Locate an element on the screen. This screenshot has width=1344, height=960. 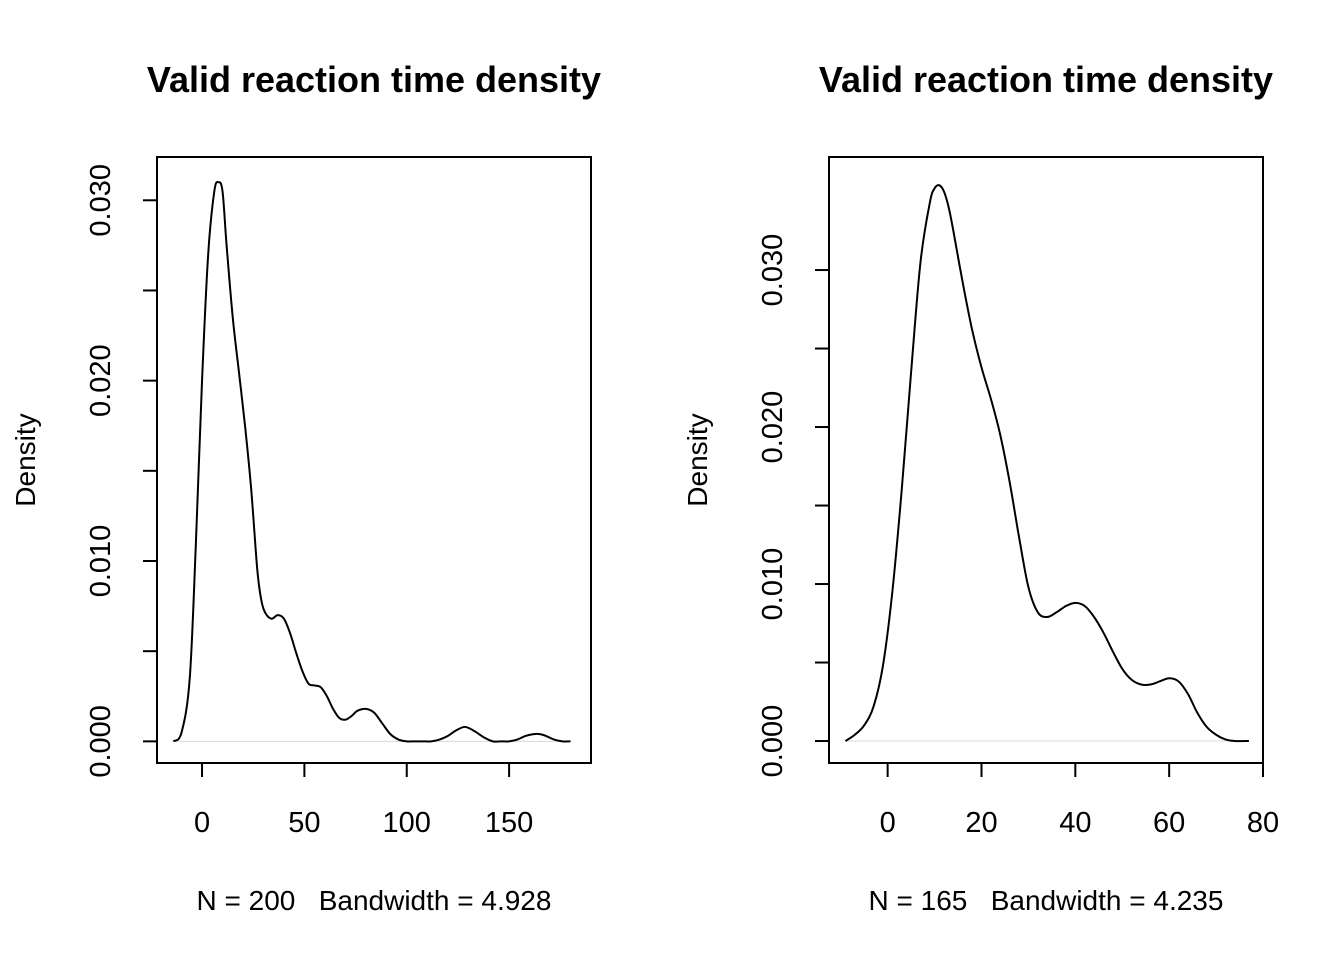
x-tick-label: 100 is located at coordinates (407, 823).